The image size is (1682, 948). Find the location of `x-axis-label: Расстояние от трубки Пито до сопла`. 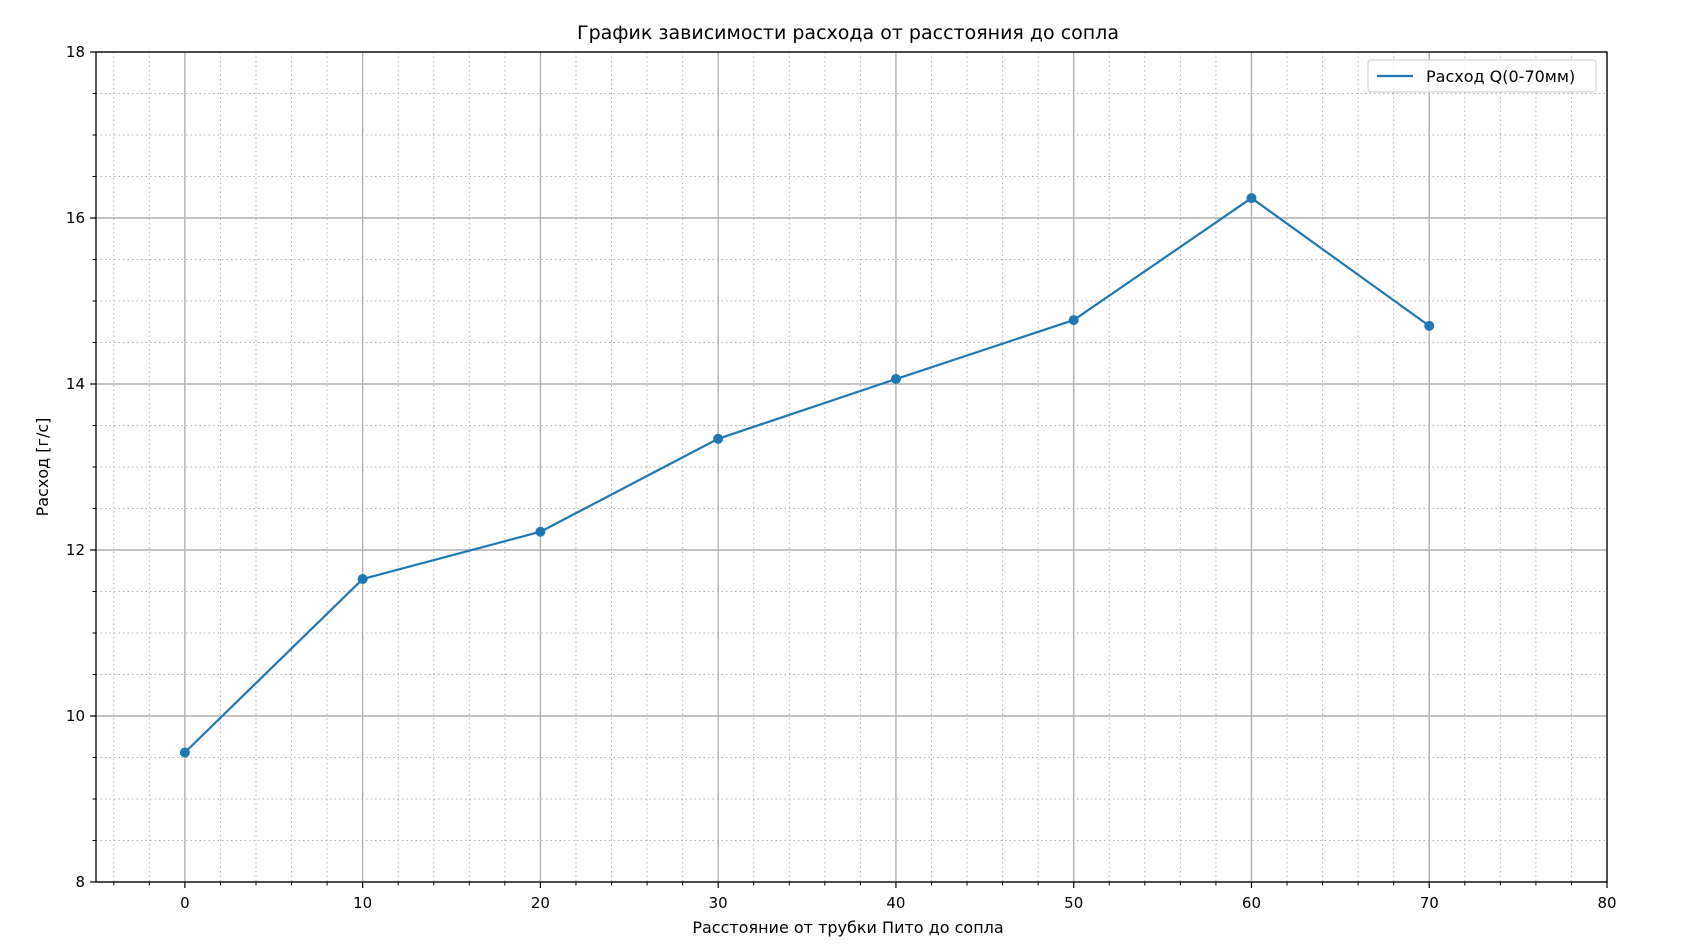

x-axis-label: Расстояние от трубки Пито до сопла is located at coordinates (847, 927).